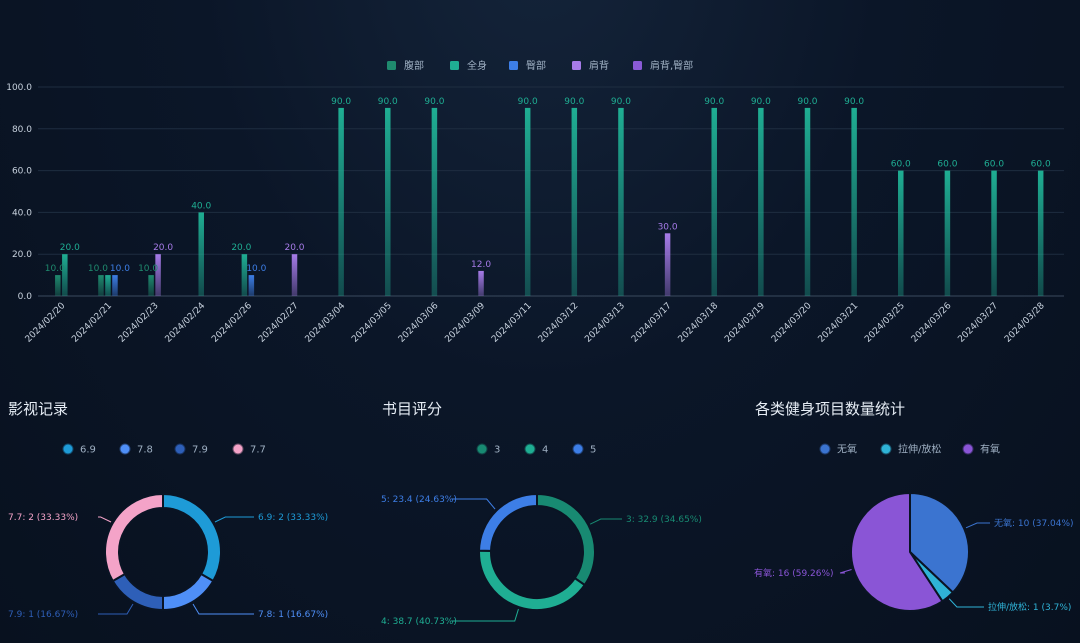 The height and width of the screenshot is (643, 1080). What do you see at coordinates (186, 323) in the screenshot?
I see `x-tick-label: 2024/02/24` at bounding box center [186, 323].